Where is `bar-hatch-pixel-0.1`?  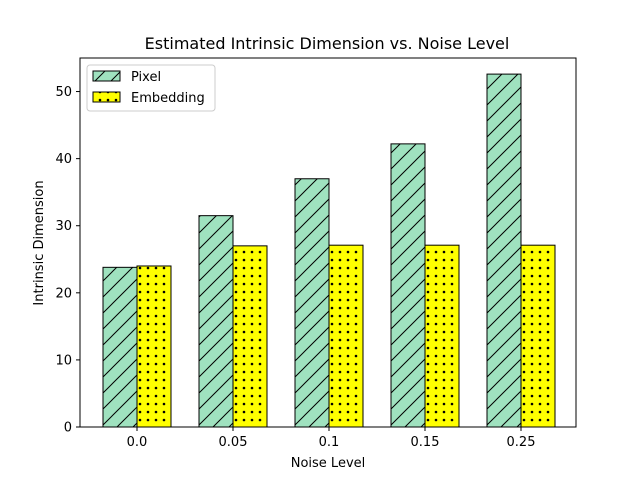 bar-hatch-pixel-0.1 is located at coordinates (312, 303).